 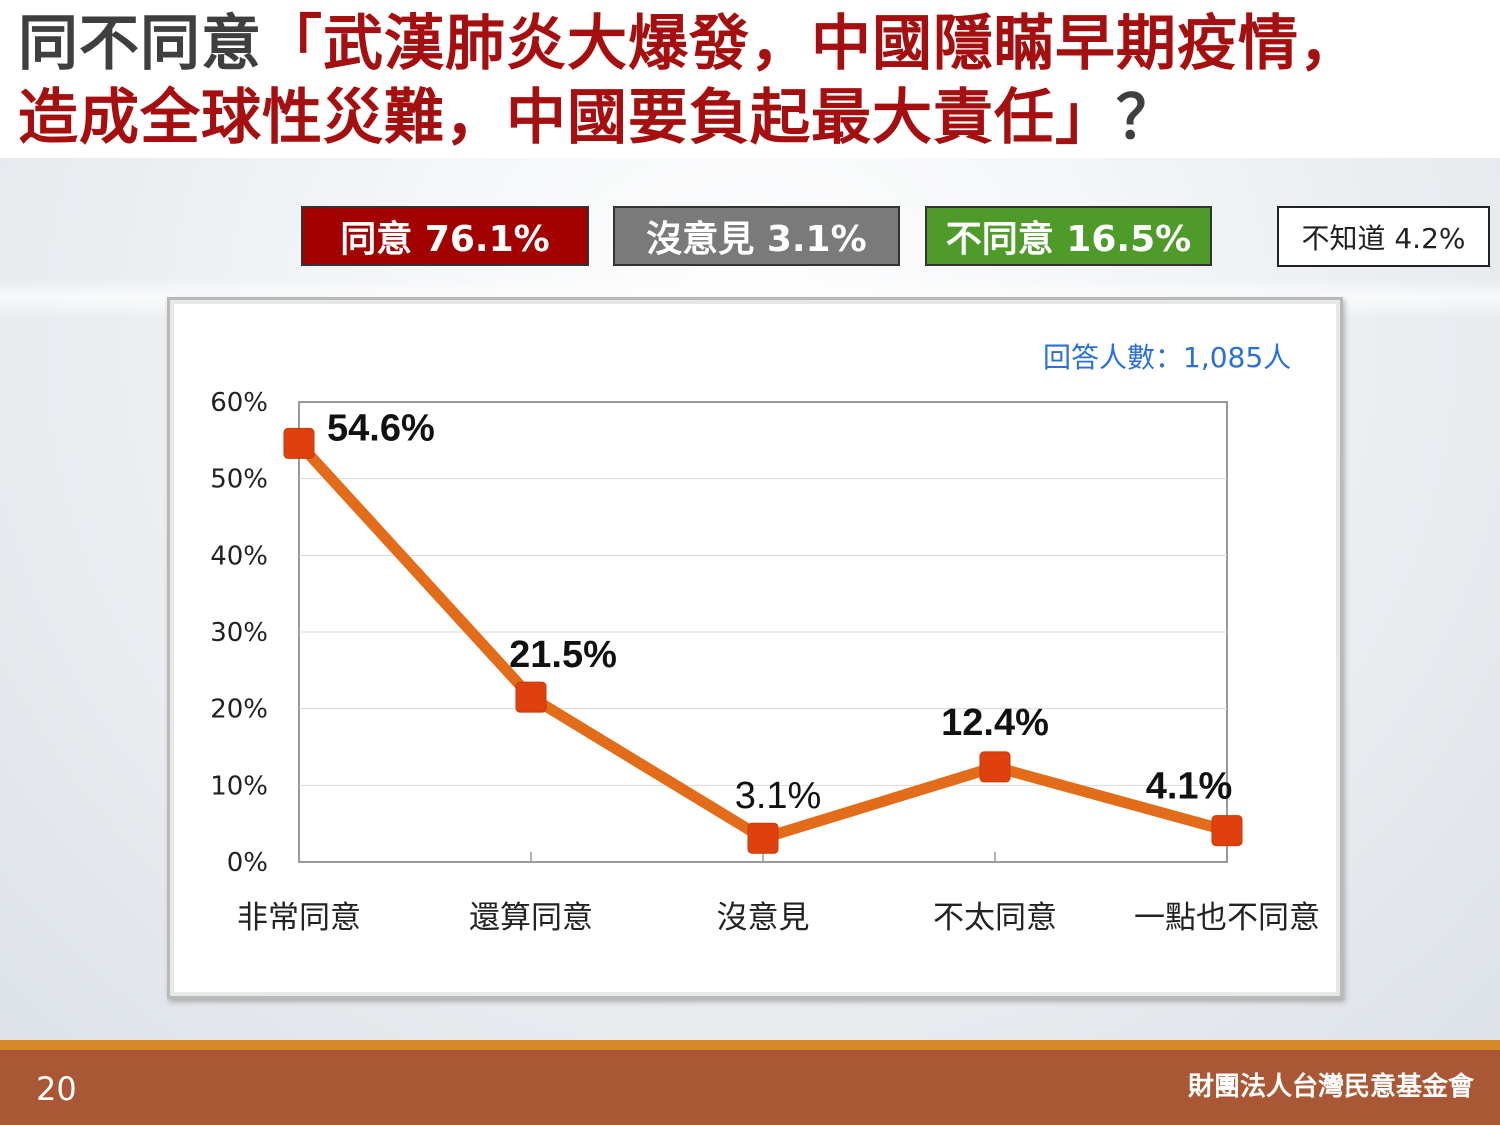 What do you see at coordinates (778, 796) in the screenshot?
I see `data-label: 3.1%` at bounding box center [778, 796].